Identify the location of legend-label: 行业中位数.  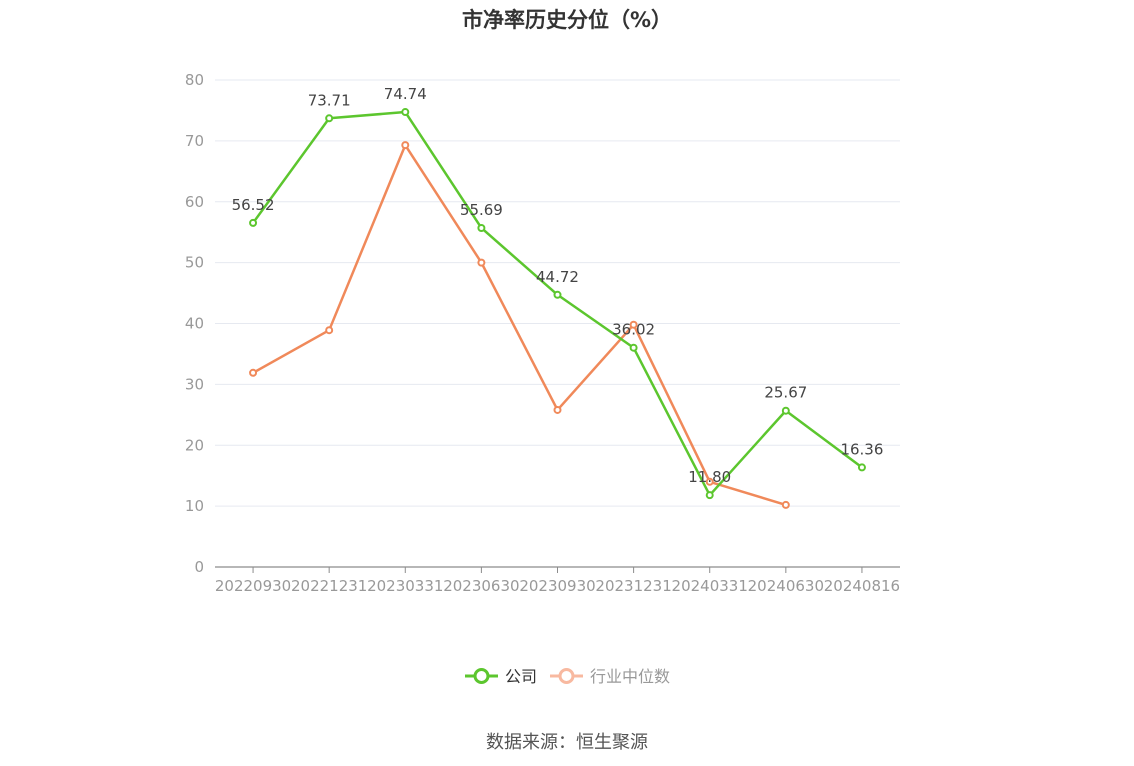
(630, 676).